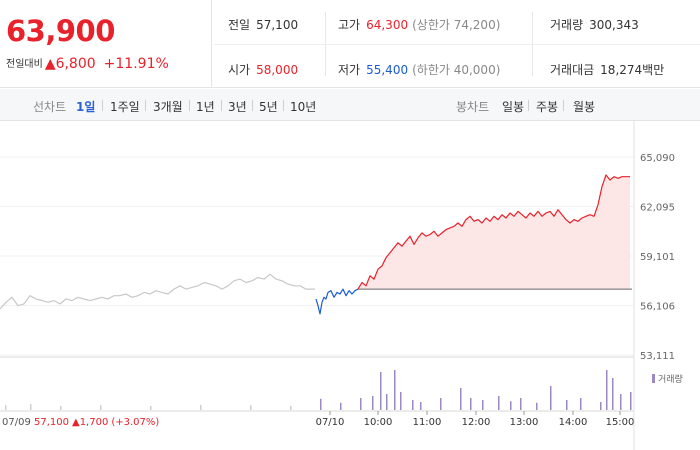  I want to click on row-divider, so click(457, 44).